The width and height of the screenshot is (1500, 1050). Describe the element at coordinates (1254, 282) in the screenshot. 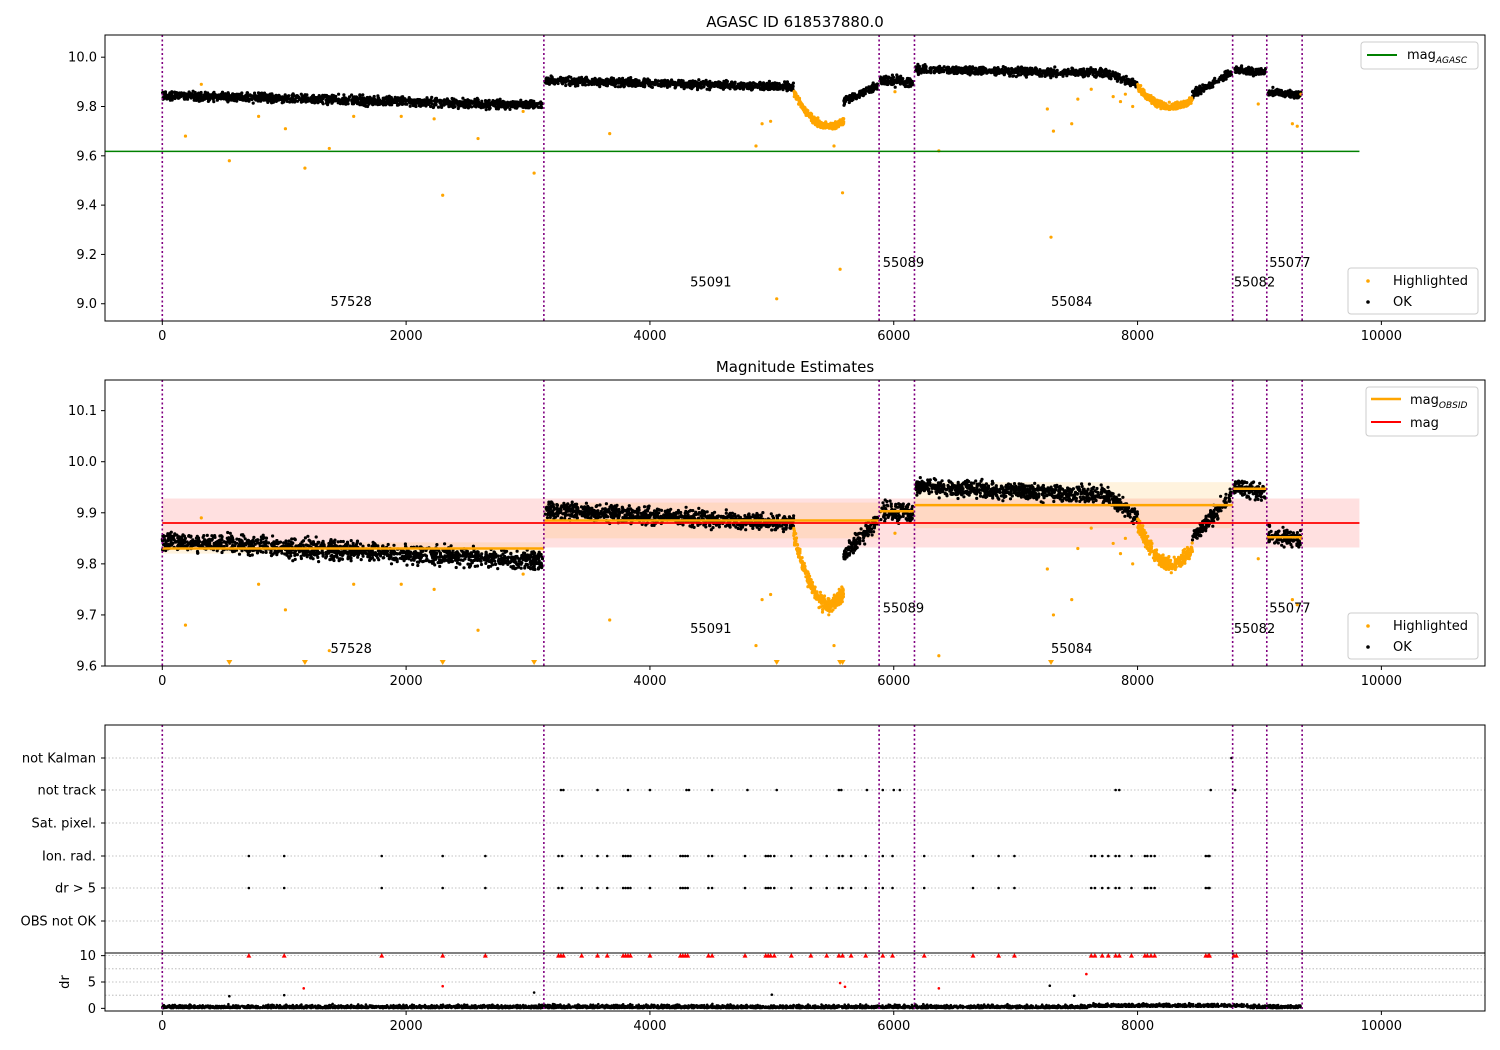

I see `obsid-label: 55082` at that location.